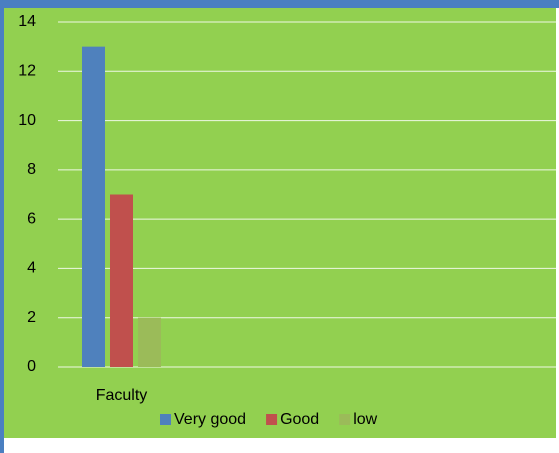 The width and height of the screenshot is (559, 453). What do you see at coordinates (31, 218) in the screenshot?
I see `y-tick-label: 6` at bounding box center [31, 218].